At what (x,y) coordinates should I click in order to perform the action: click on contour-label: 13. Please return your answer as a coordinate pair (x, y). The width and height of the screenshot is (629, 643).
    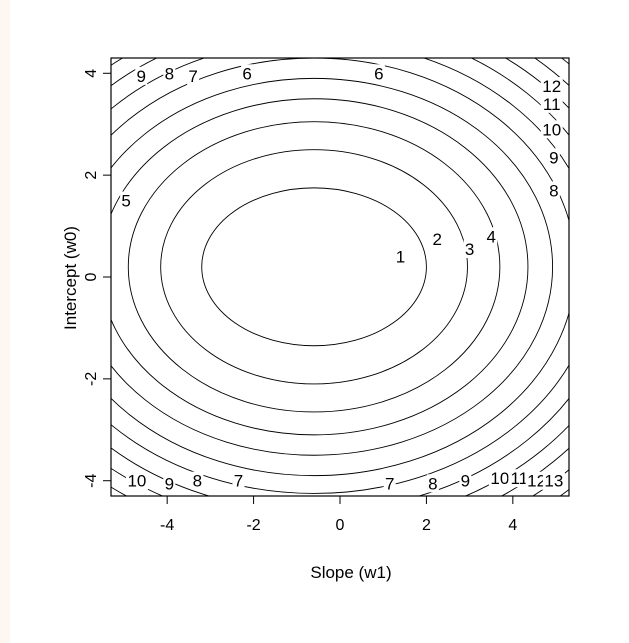
    Looking at the image, I should click on (553, 481).